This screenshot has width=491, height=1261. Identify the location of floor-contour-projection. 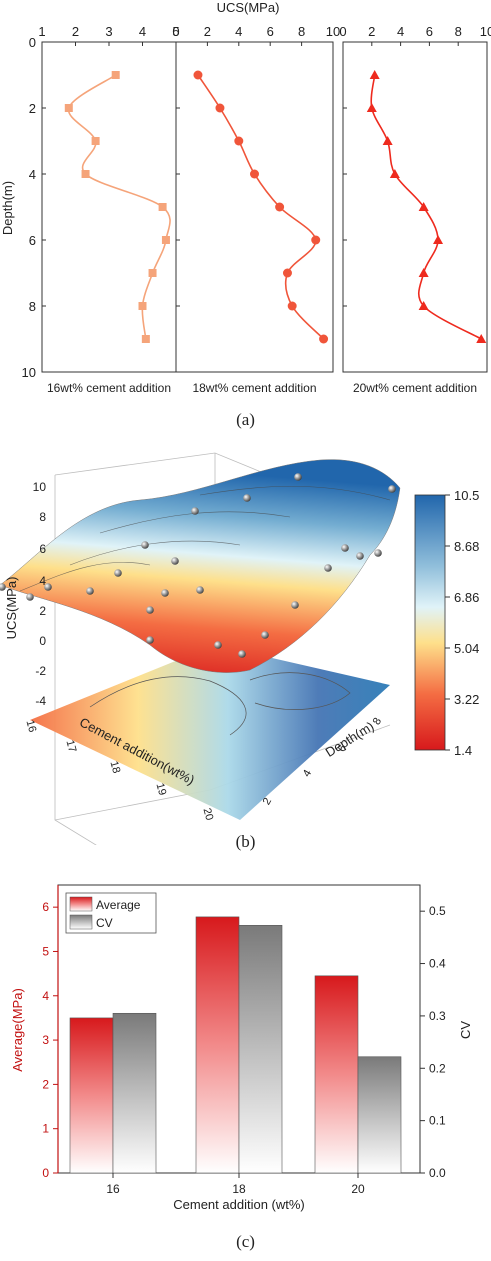
(210, 732).